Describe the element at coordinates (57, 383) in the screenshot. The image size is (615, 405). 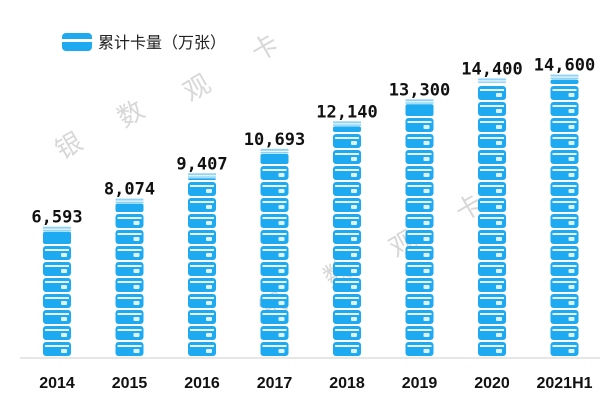
I see `x-tick-label: 2014` at that location.